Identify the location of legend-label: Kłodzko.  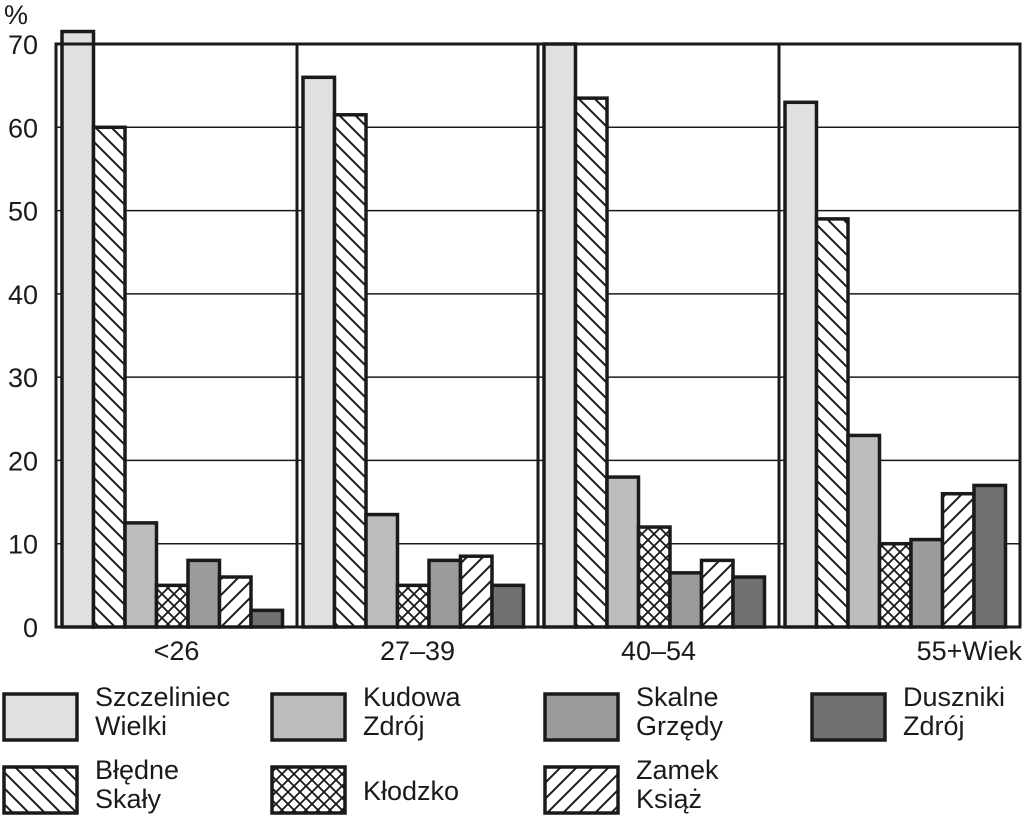
(411, 791).